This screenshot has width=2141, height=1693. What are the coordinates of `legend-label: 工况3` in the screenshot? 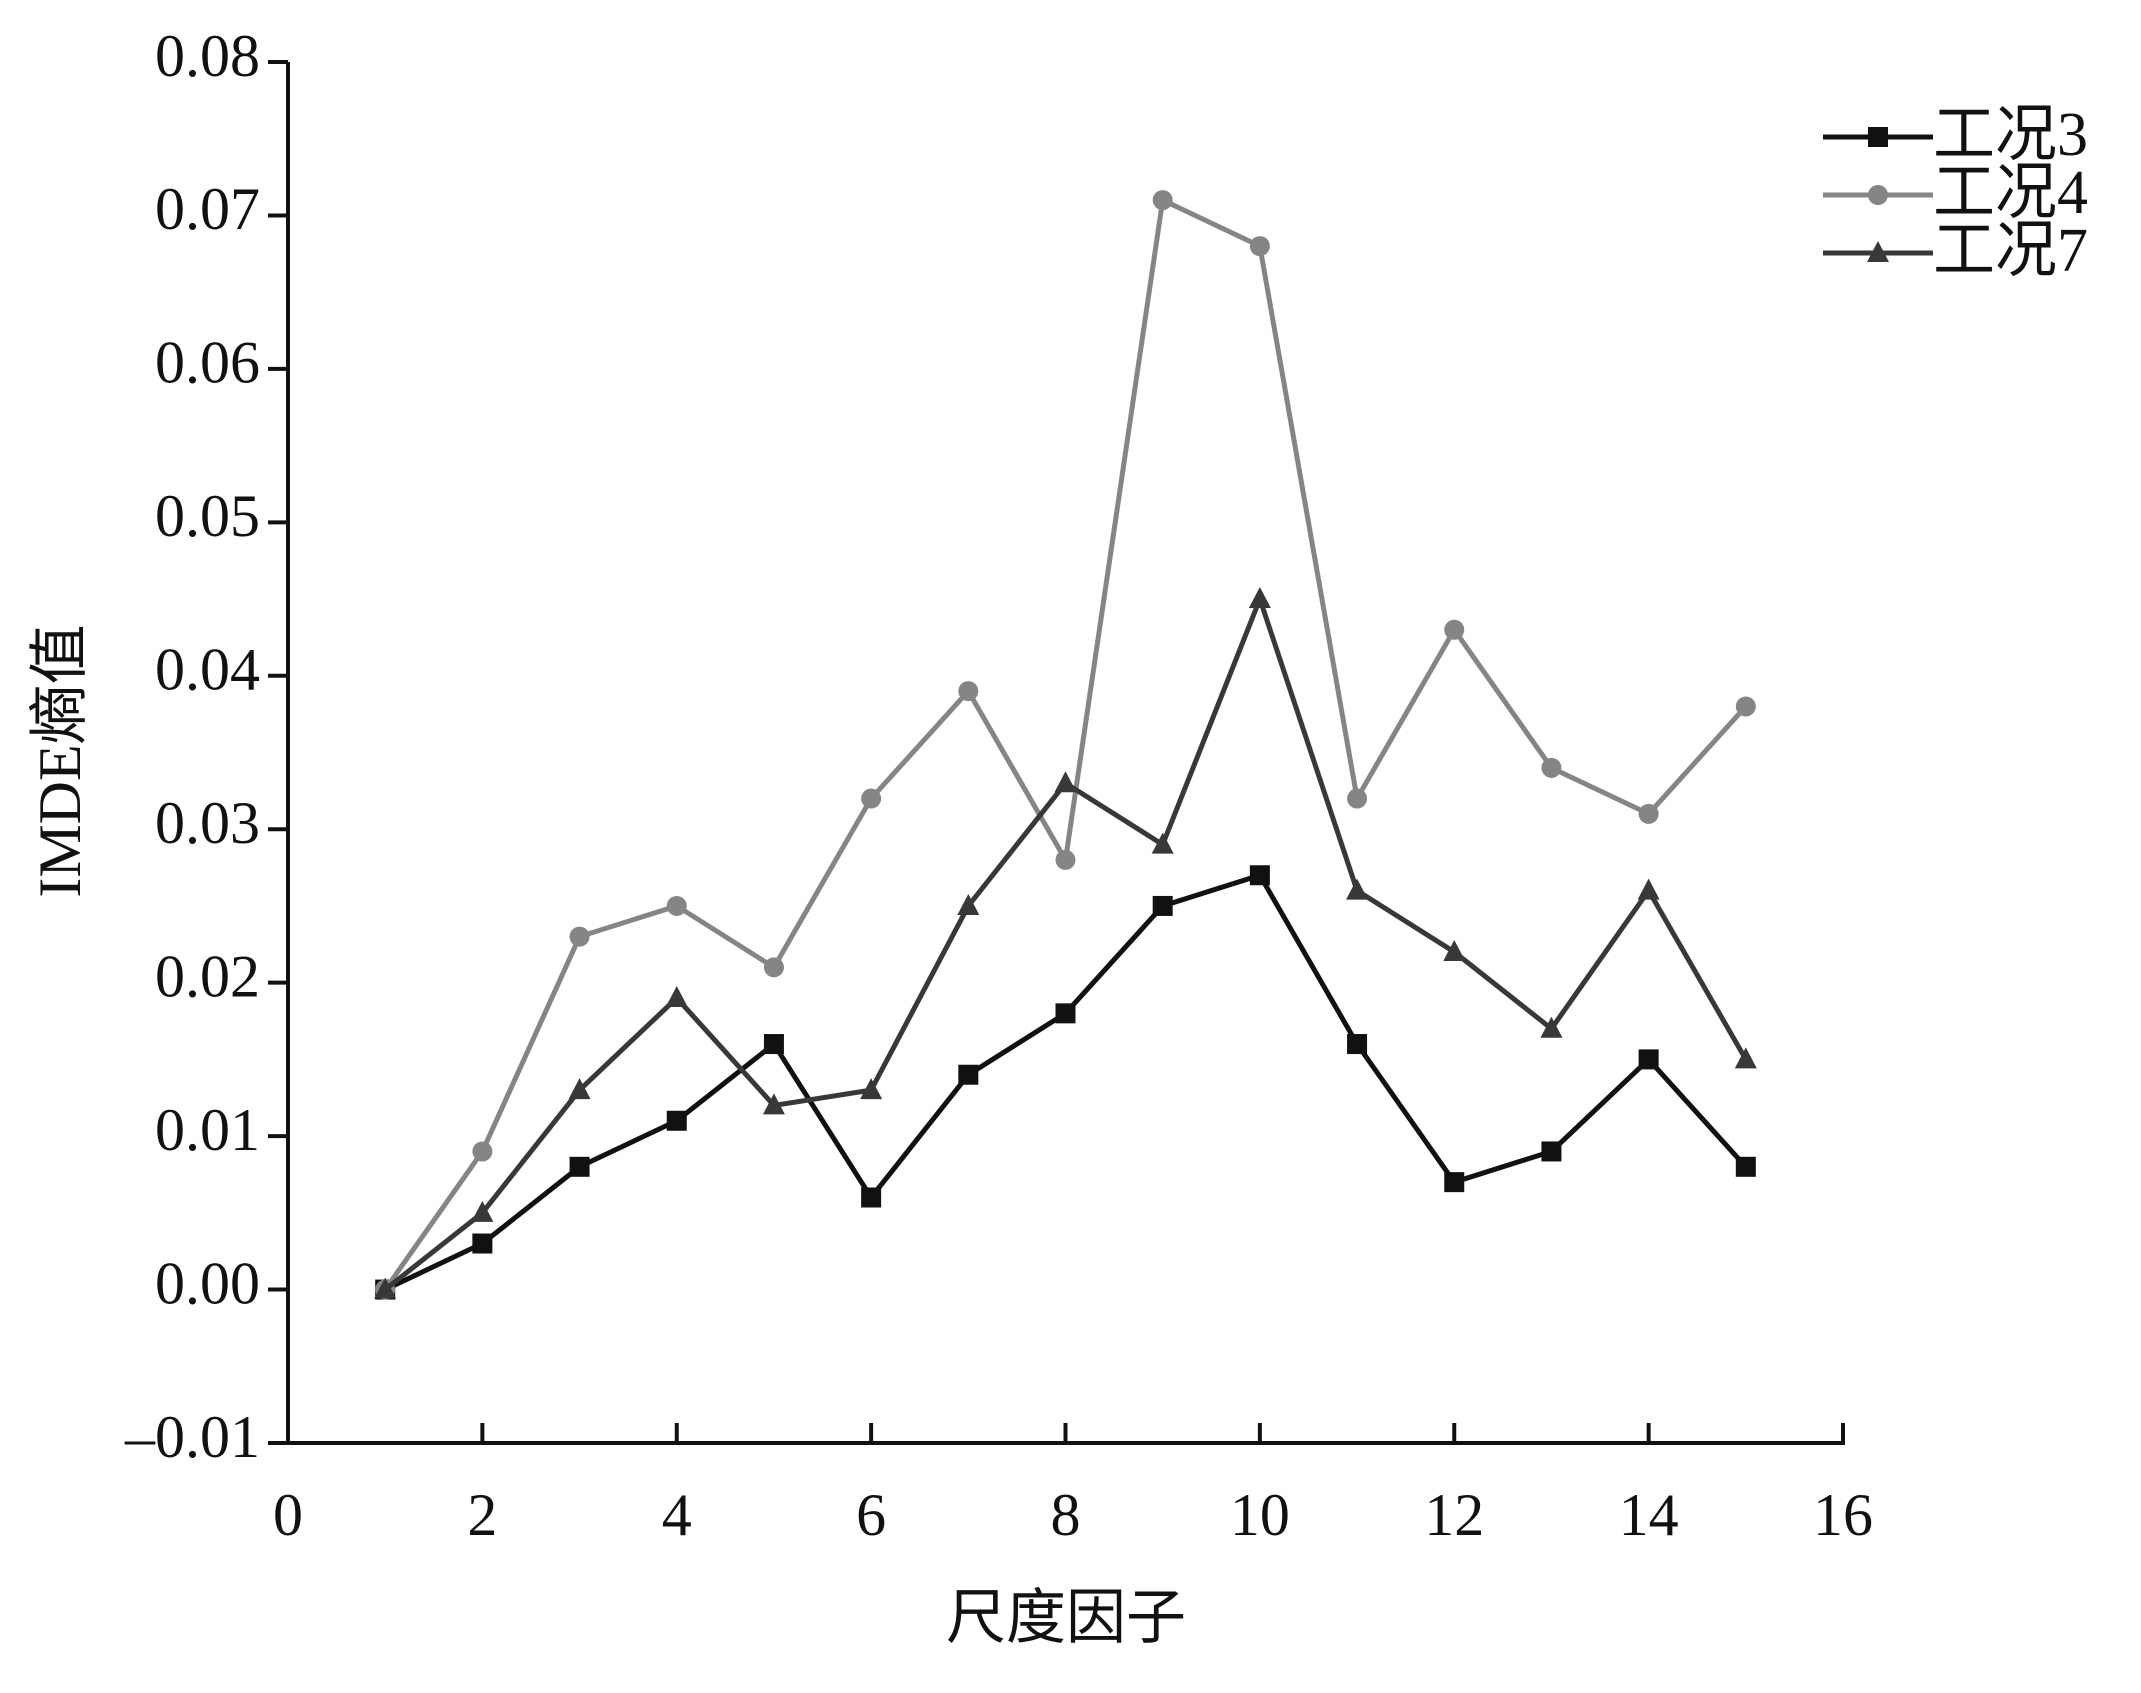 It's located at (2010, 135).